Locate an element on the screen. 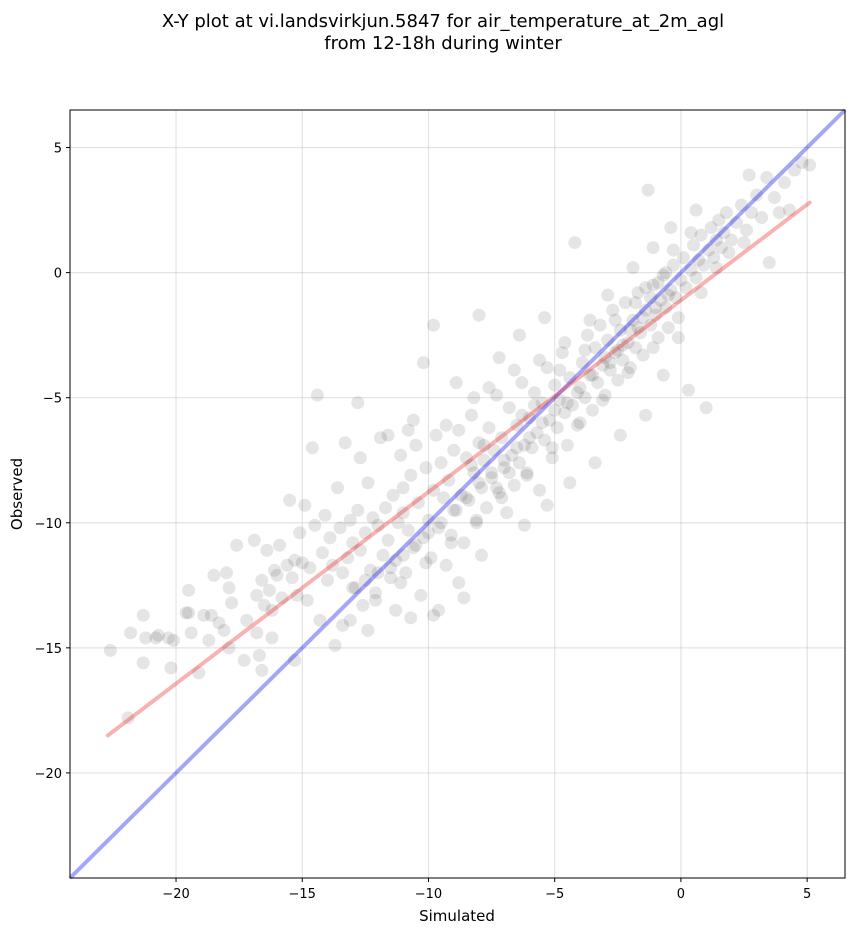 This screenshot has width=854, height=934. y-tick-label: −5 is located at coordinates (52, 399).